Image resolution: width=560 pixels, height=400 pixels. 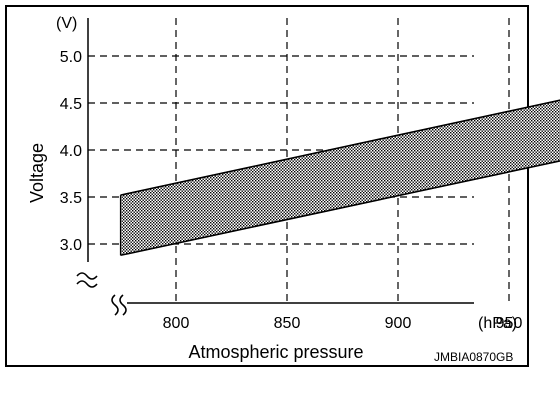 I want to click on y-tick-label-4: 5.0, so click(x=71, y=57).